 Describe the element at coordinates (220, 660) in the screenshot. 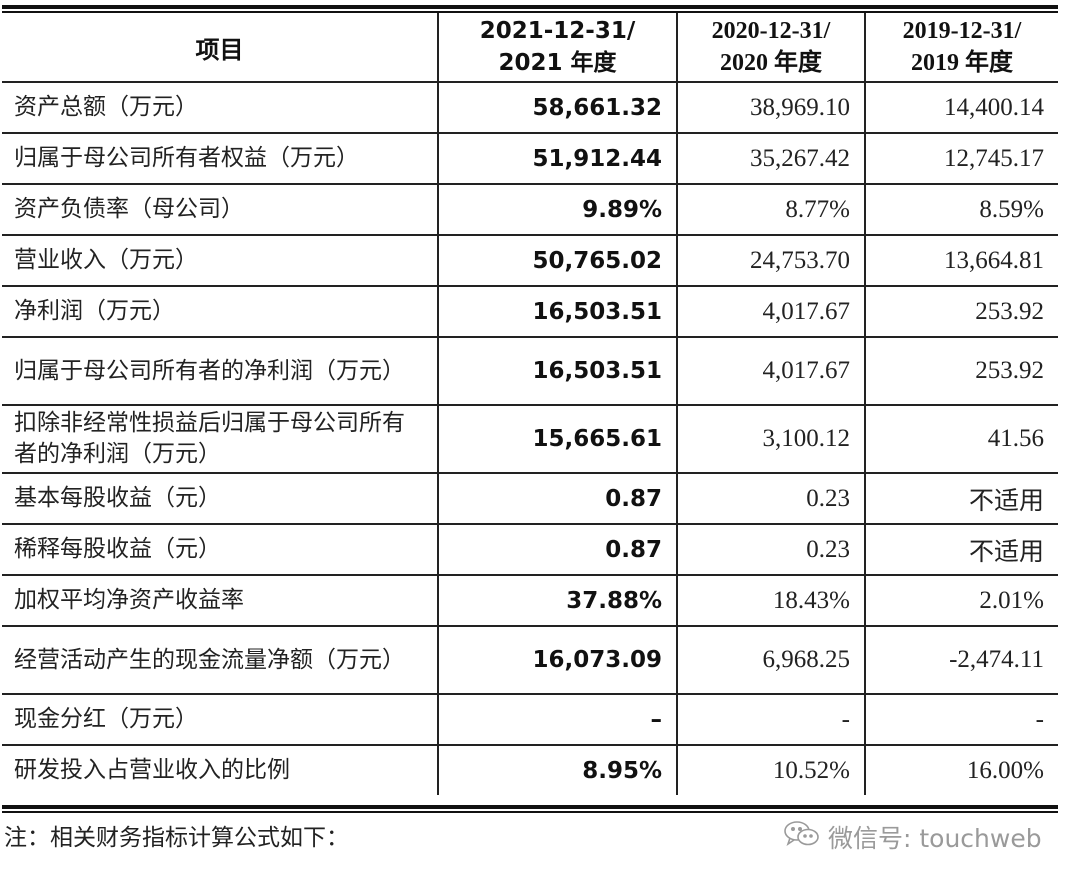

I see `row-label: 经营活动产生的现金流量净额（万元）` at that location.